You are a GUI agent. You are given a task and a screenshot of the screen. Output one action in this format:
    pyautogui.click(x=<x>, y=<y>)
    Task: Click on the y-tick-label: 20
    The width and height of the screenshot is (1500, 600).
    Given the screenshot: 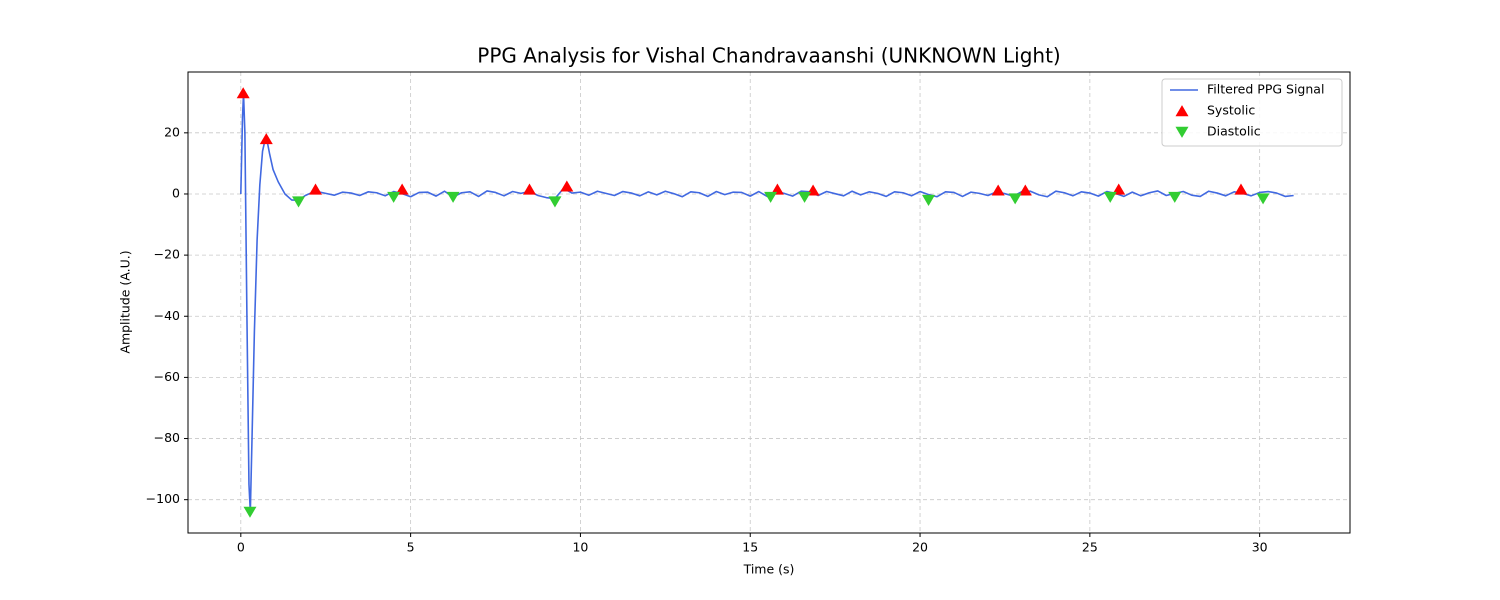 What is the action you would take?
    pyautogui.click(x=172, y=131)
    